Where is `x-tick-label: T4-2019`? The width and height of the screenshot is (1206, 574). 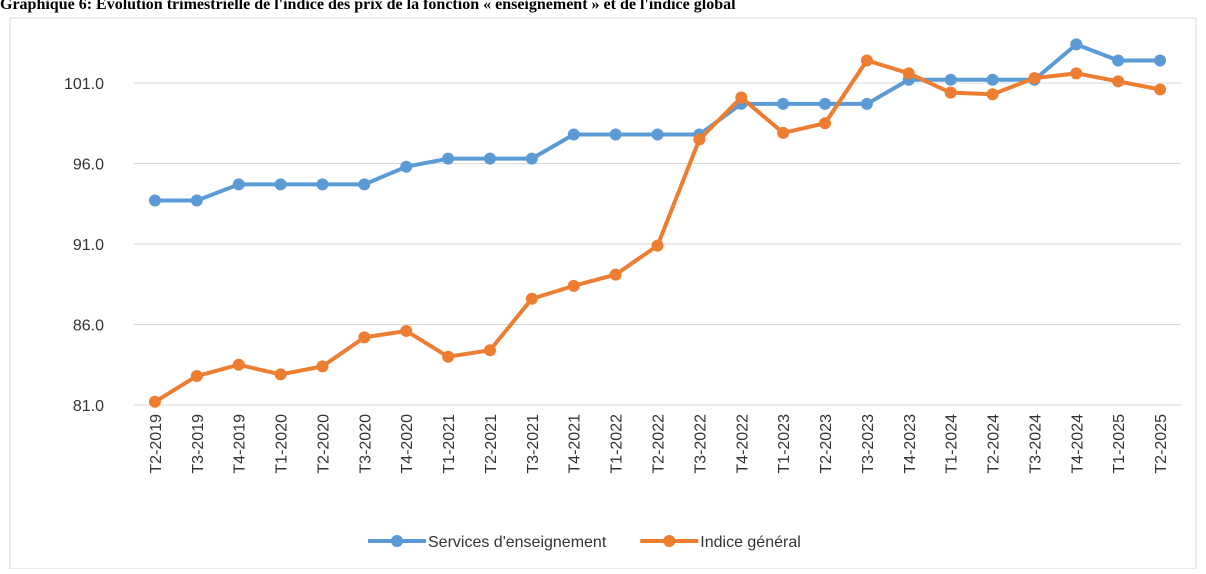
x-tick-label: T4-2019 is located at coordinates (240, 444).